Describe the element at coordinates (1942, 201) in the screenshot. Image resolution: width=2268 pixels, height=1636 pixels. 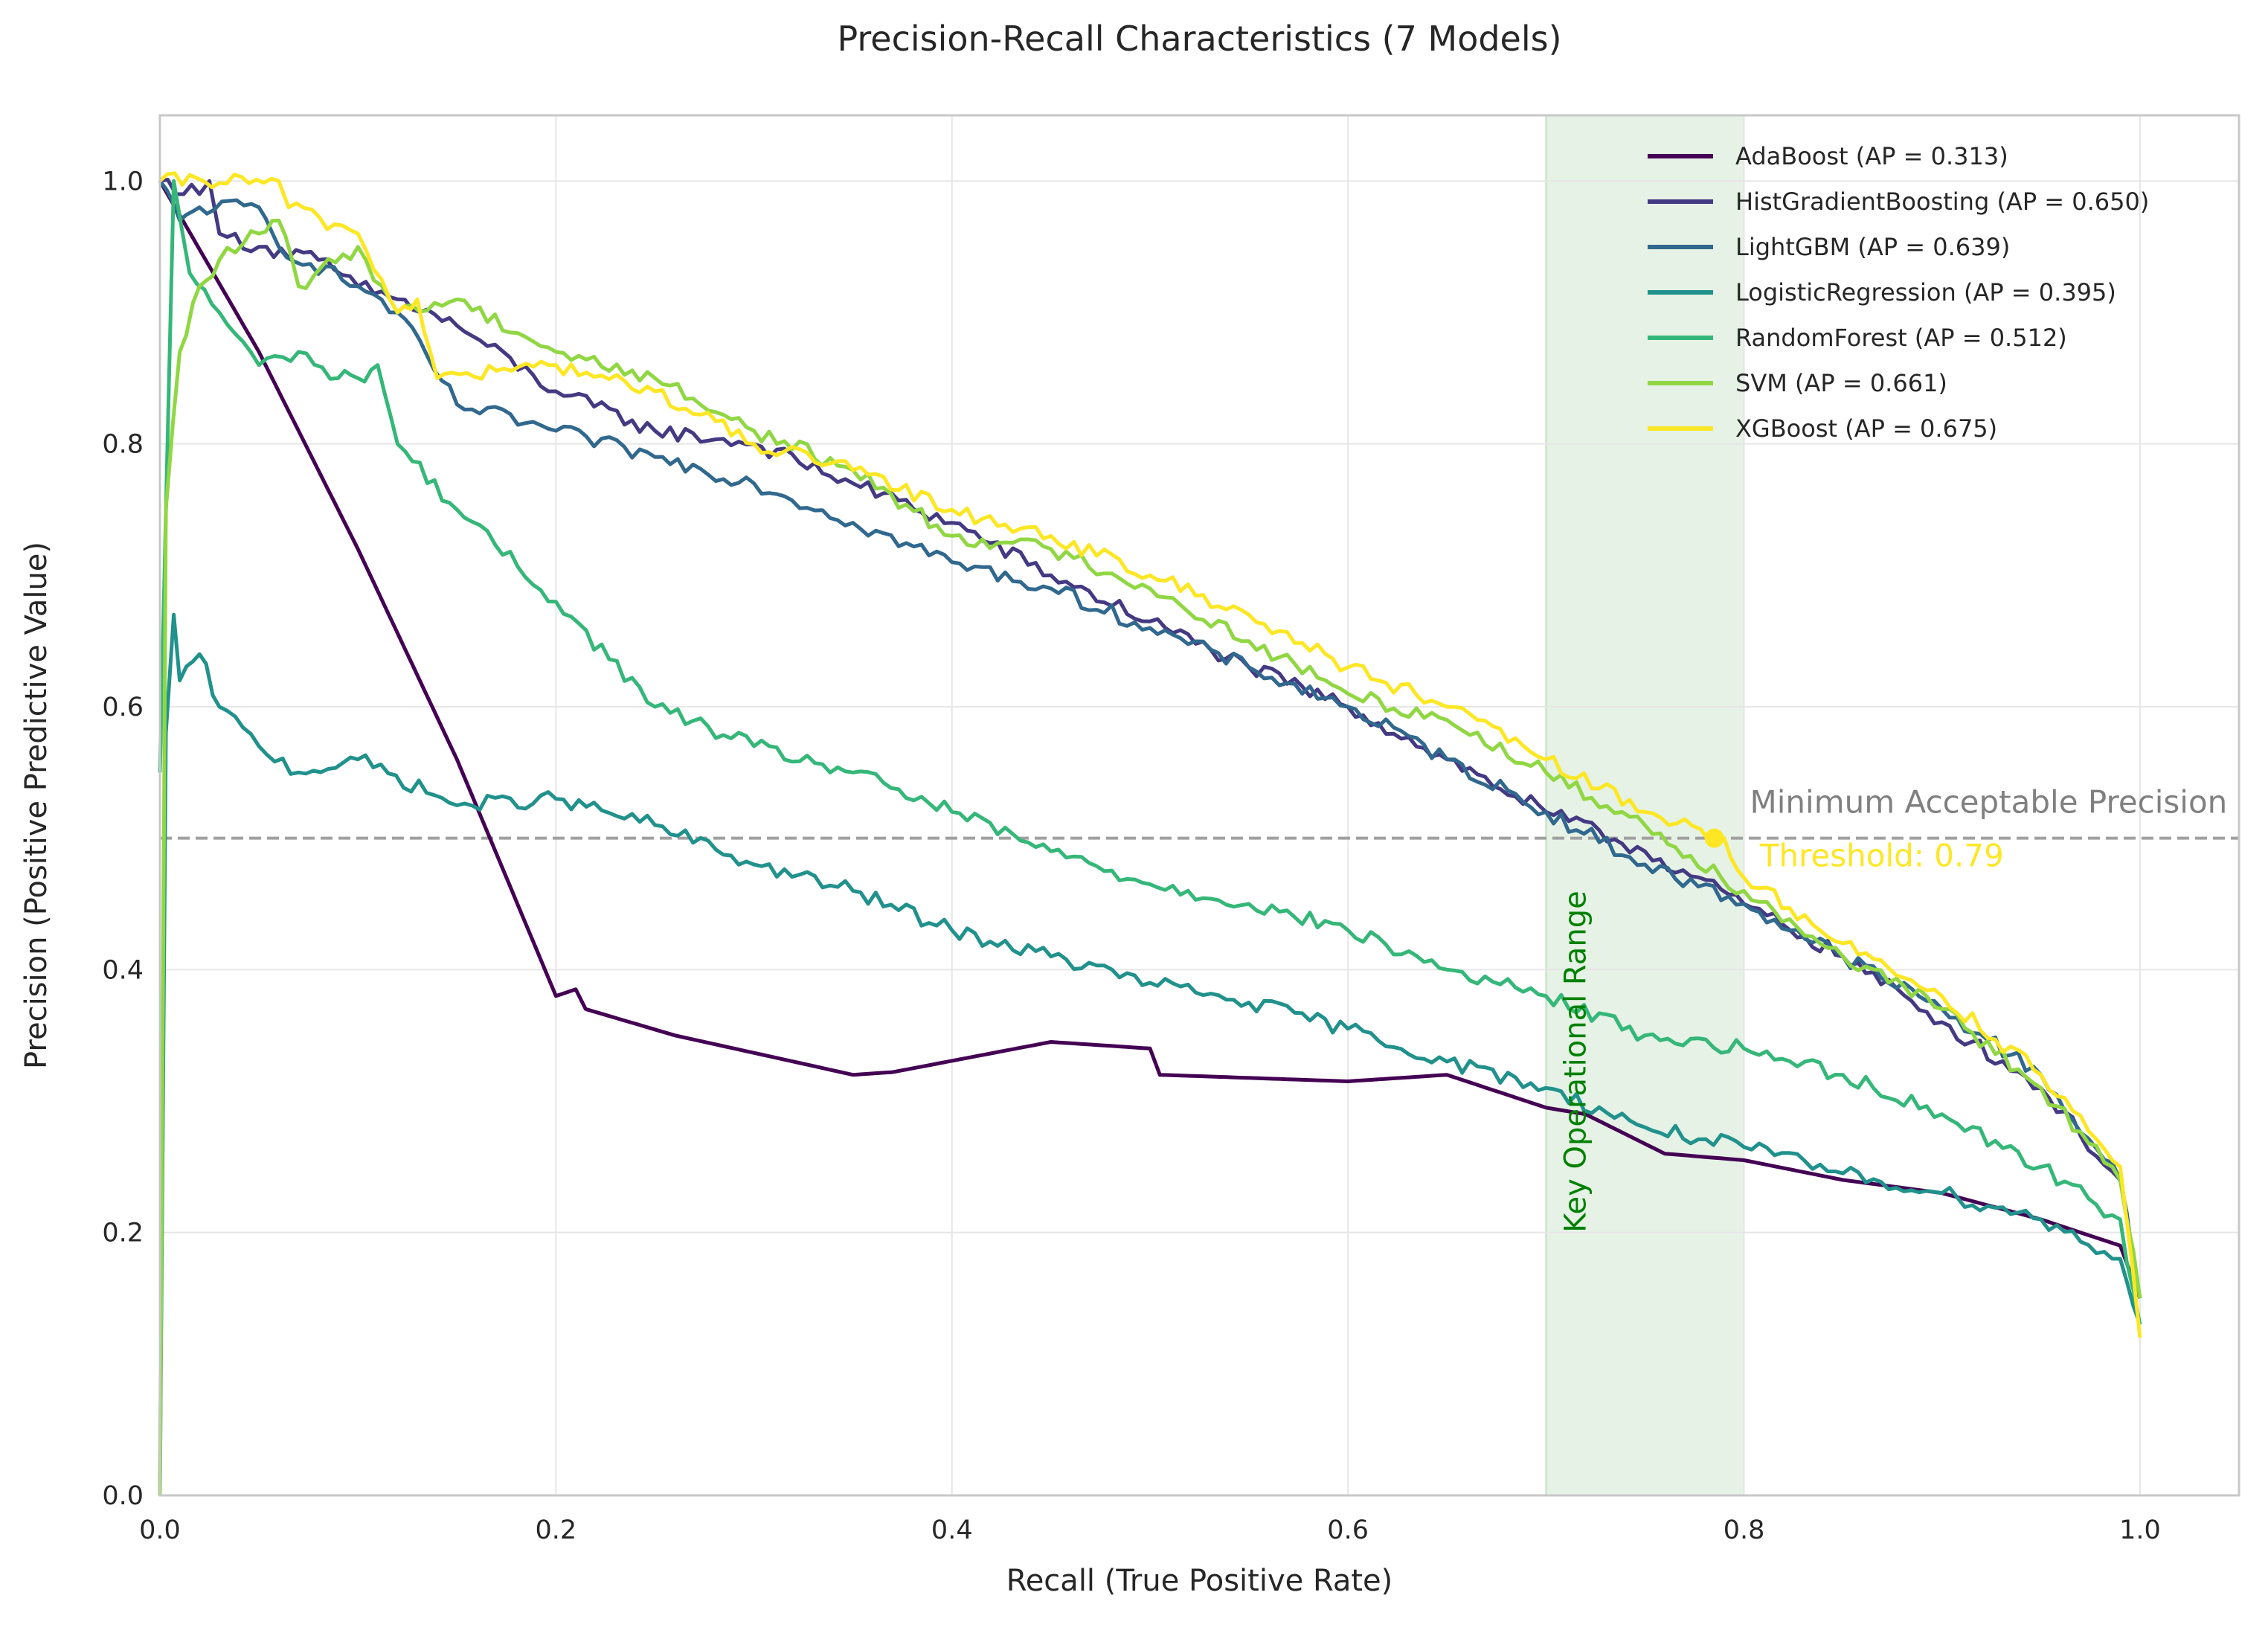
I see `legend-label-histgradientboosting: HistGradientBoosting (AP = 0.650)` at that location.